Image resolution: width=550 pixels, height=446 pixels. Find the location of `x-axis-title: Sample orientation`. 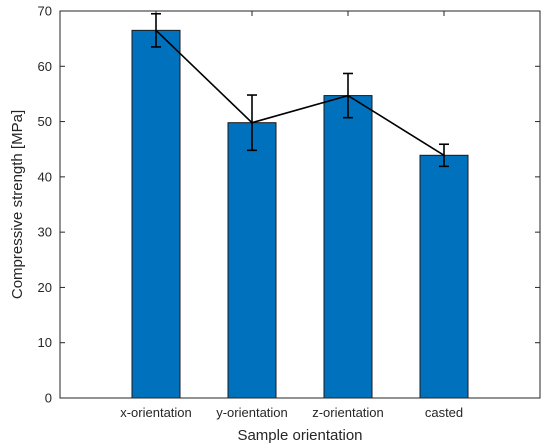

x-axis-title: Sample orientation is located at coordinates (299, 435).